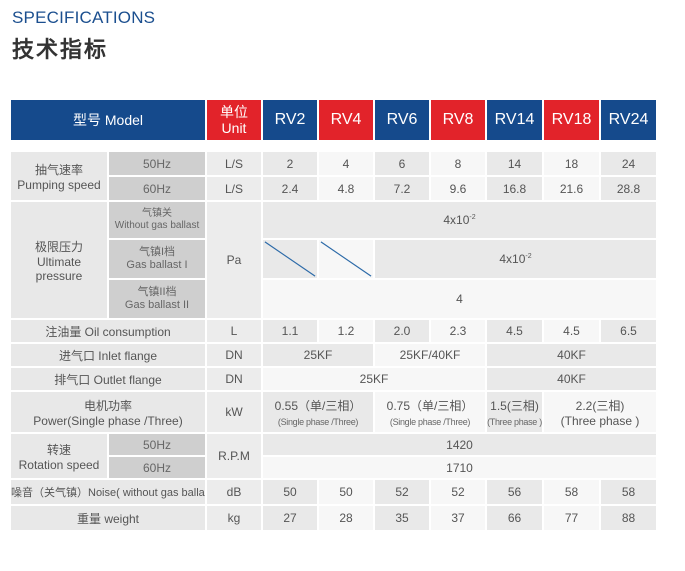  What do you see at coordinates (572, 519) in the screenshot?
I see `table-cell: 77` at bounding box center [572, 519].